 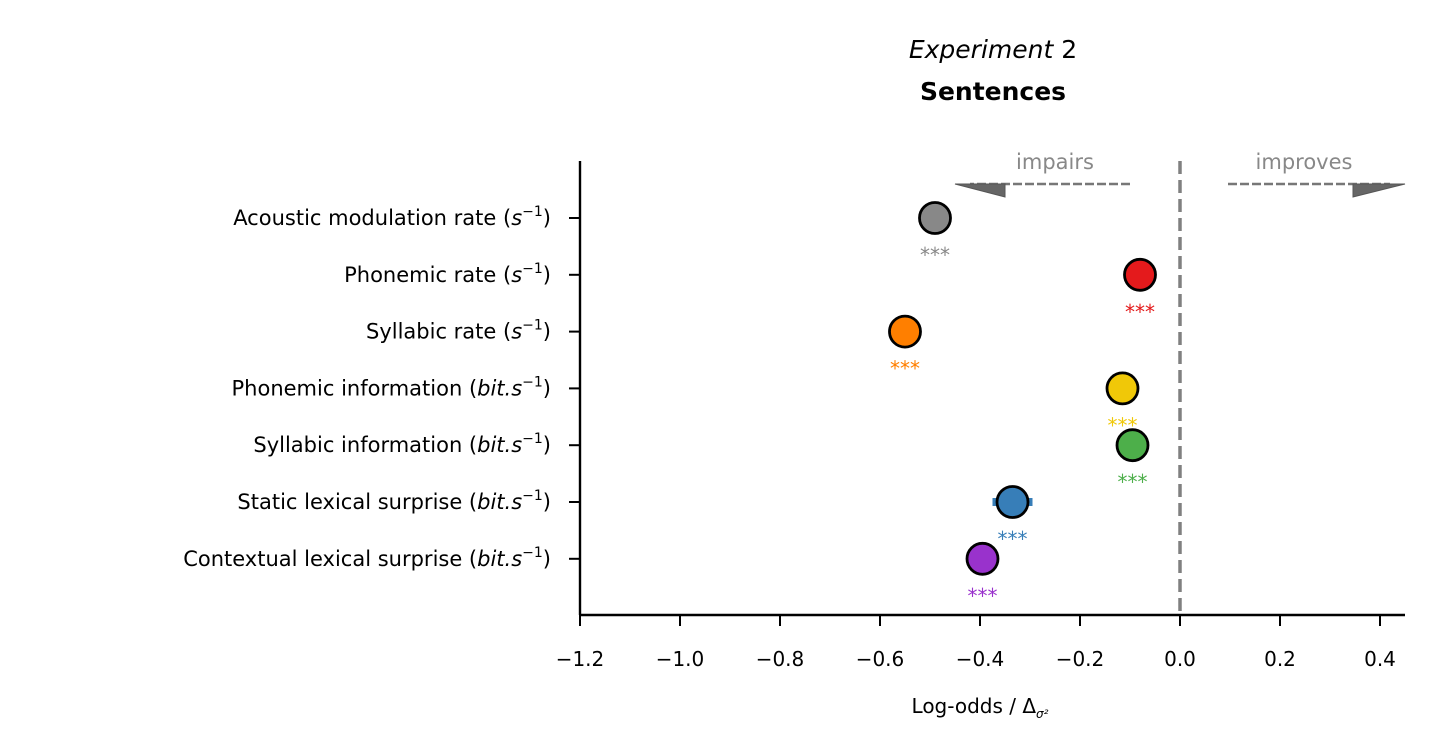 What do you see at coordinates (993, 91) in the screenshot?
I see `chart-title-line2: Sentences` at bounding box center [993, 91].